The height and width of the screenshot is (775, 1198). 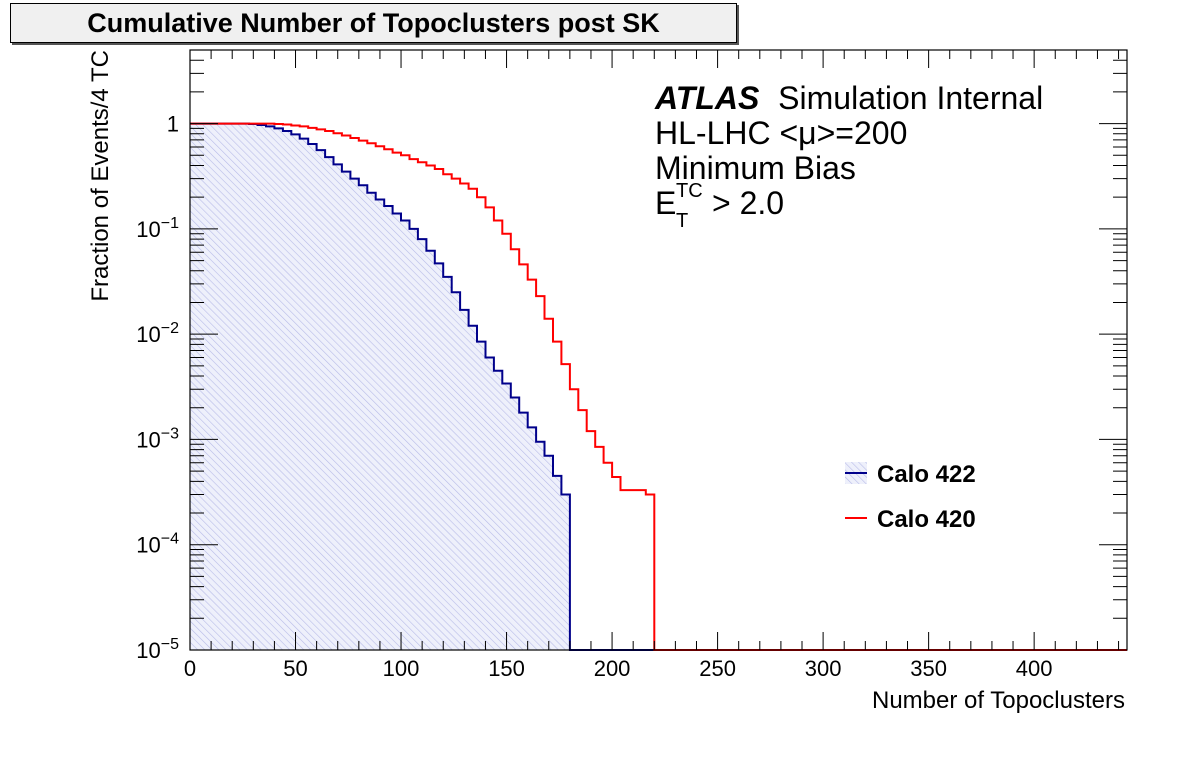 What do you see at coordinates (910, 98) in the screenshot?
I see `atlas-status: Simulation Internal` at bounding box center [910, 98].